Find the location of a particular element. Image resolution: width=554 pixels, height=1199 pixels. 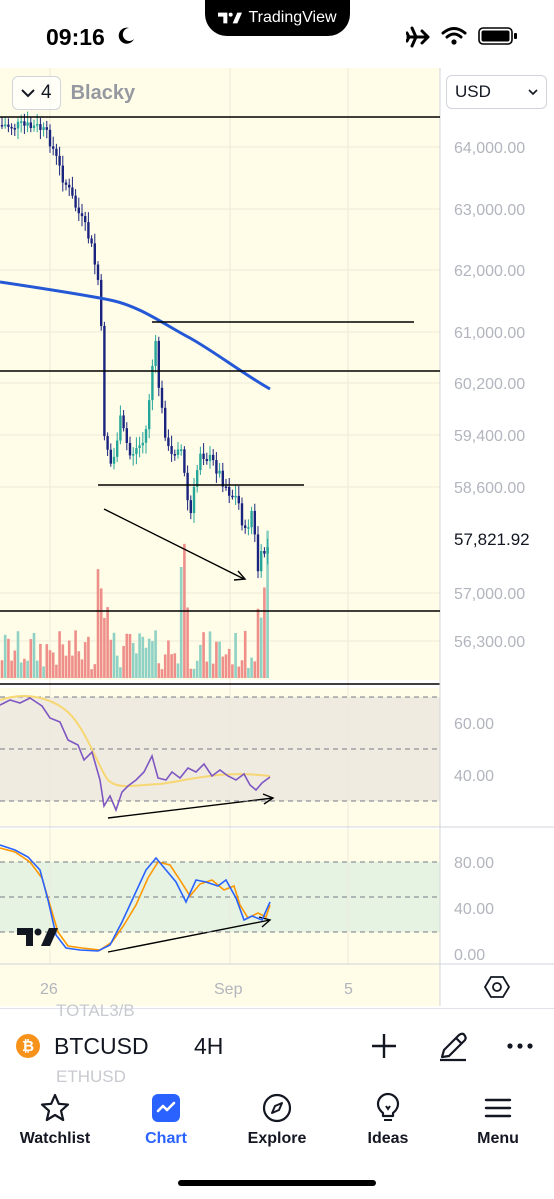

price-divergence-arrow is located at coordinates (174, 544).